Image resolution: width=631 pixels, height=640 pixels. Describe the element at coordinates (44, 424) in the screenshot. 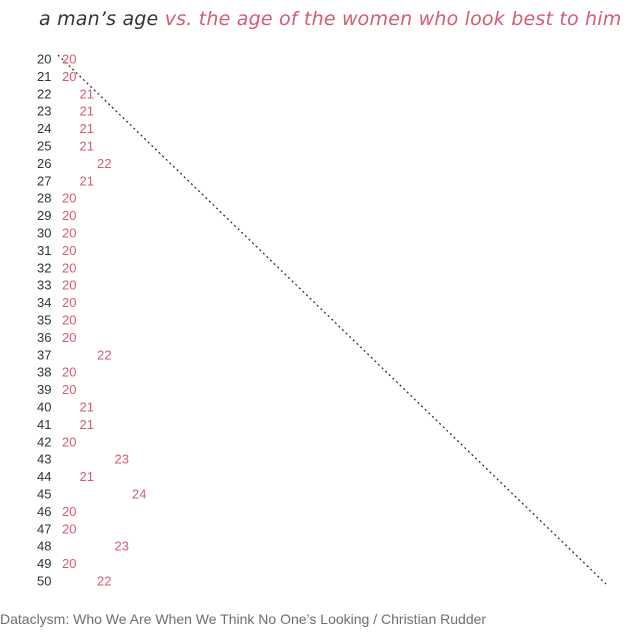

I see `man-age-label: 41` at that location.